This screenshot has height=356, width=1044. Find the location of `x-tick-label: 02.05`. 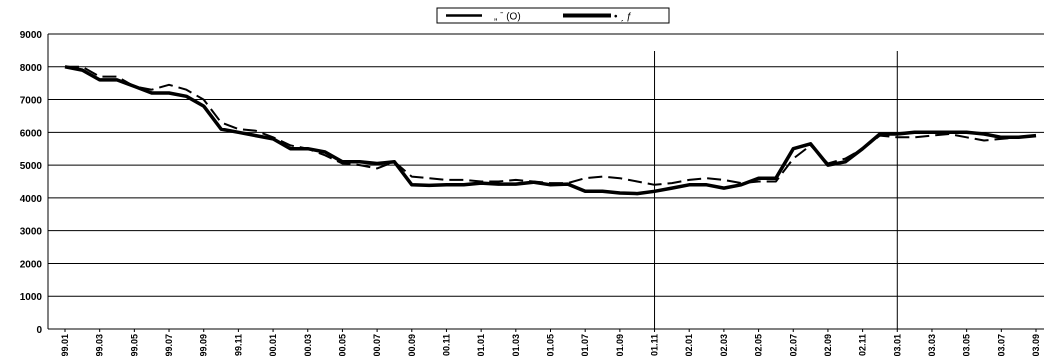

x-tick-label: 02.05 is located at coordinates (759, 345).